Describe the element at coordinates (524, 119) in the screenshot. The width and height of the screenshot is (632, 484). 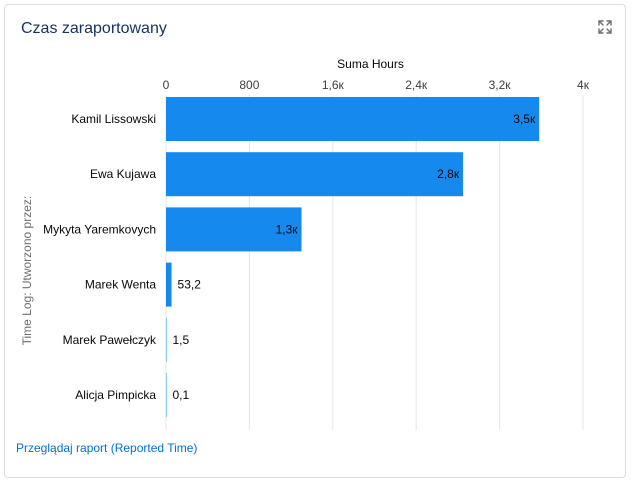
I see `data-label: 3,5к` at that location.